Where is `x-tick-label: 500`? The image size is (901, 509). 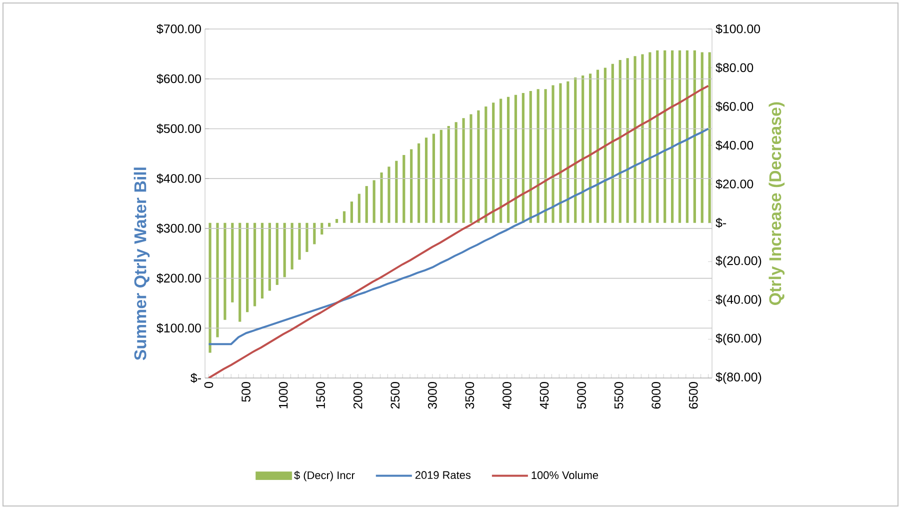
x-tick-label: 500 is located at coordinates (246, 392).